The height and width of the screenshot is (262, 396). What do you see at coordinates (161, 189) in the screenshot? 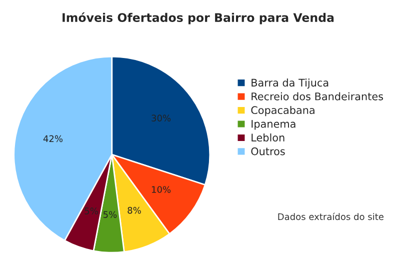
I see `data-label: 10%` at bounding box center [161, 189].